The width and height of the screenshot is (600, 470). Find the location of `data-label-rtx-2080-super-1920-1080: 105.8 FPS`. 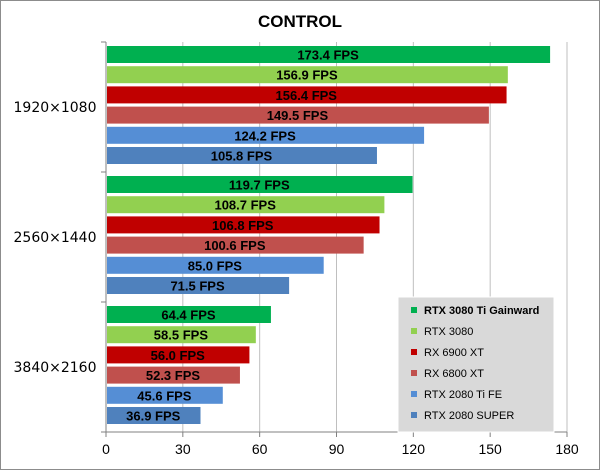

data-label-rtx-2080-super-1920-1080: 105.8 FPS is located at coordinates (242, 156).